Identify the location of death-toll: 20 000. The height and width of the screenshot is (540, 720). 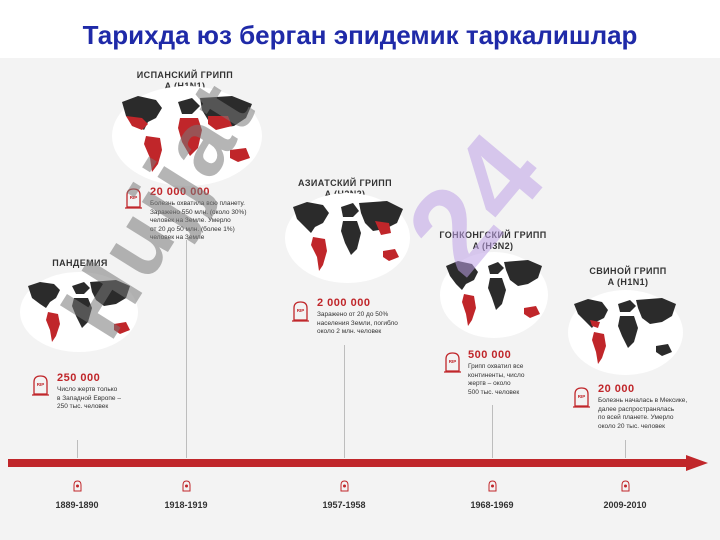
(616, 389).